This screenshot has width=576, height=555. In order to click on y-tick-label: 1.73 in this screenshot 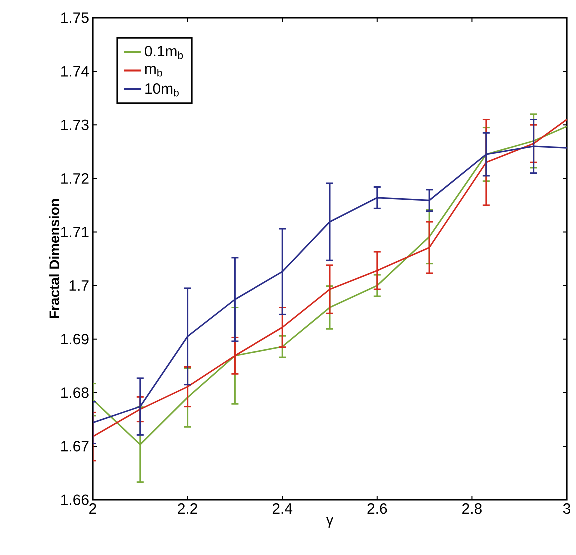, I will do `click(75, 125)`.